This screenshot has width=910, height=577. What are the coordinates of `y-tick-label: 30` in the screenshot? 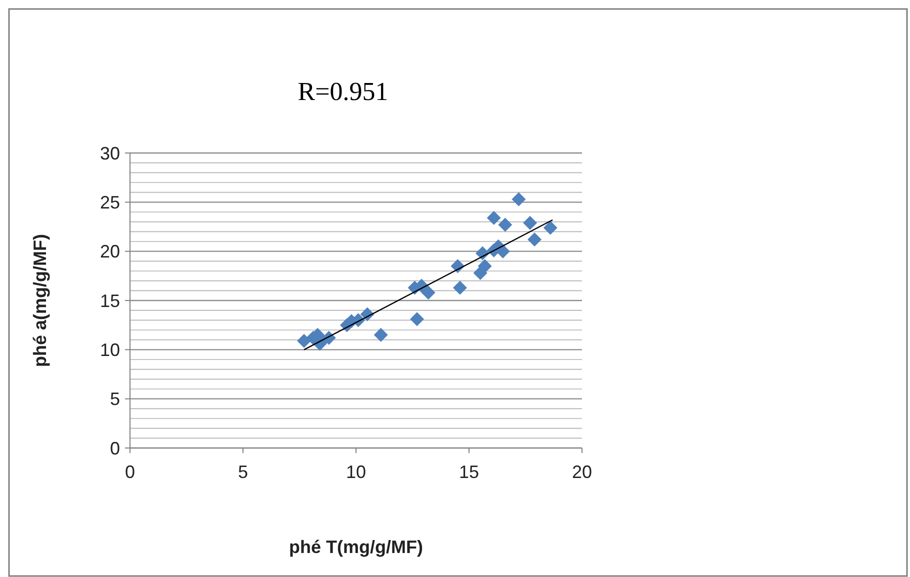 It's located at (110, 153).